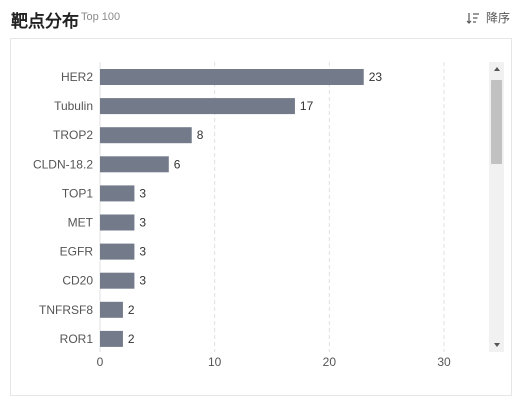 Image resolution: width=518 pixels, height=402 pixels. I want to click on scroll-down-button, so click(496, 345).